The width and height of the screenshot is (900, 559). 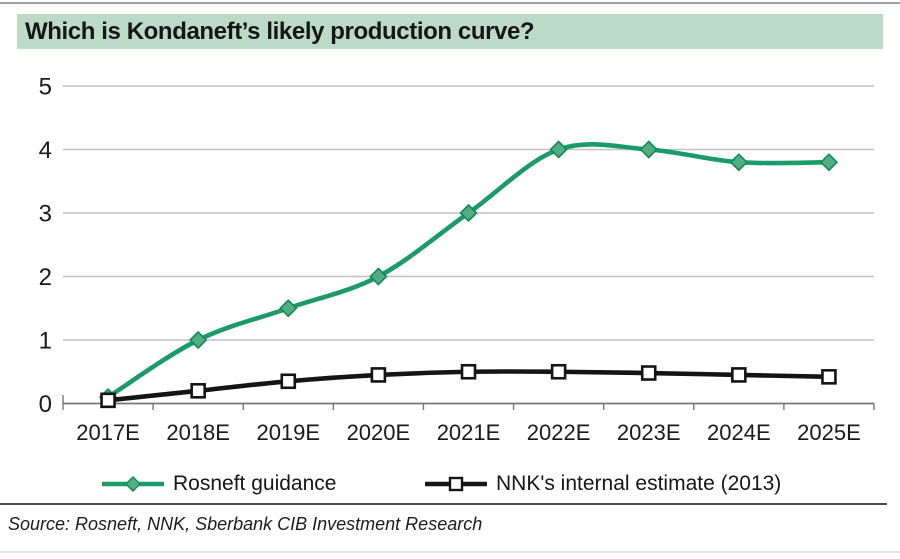 I want to click on series-nnk-s-internal-estimate-2013, so click(x=468, y=386).